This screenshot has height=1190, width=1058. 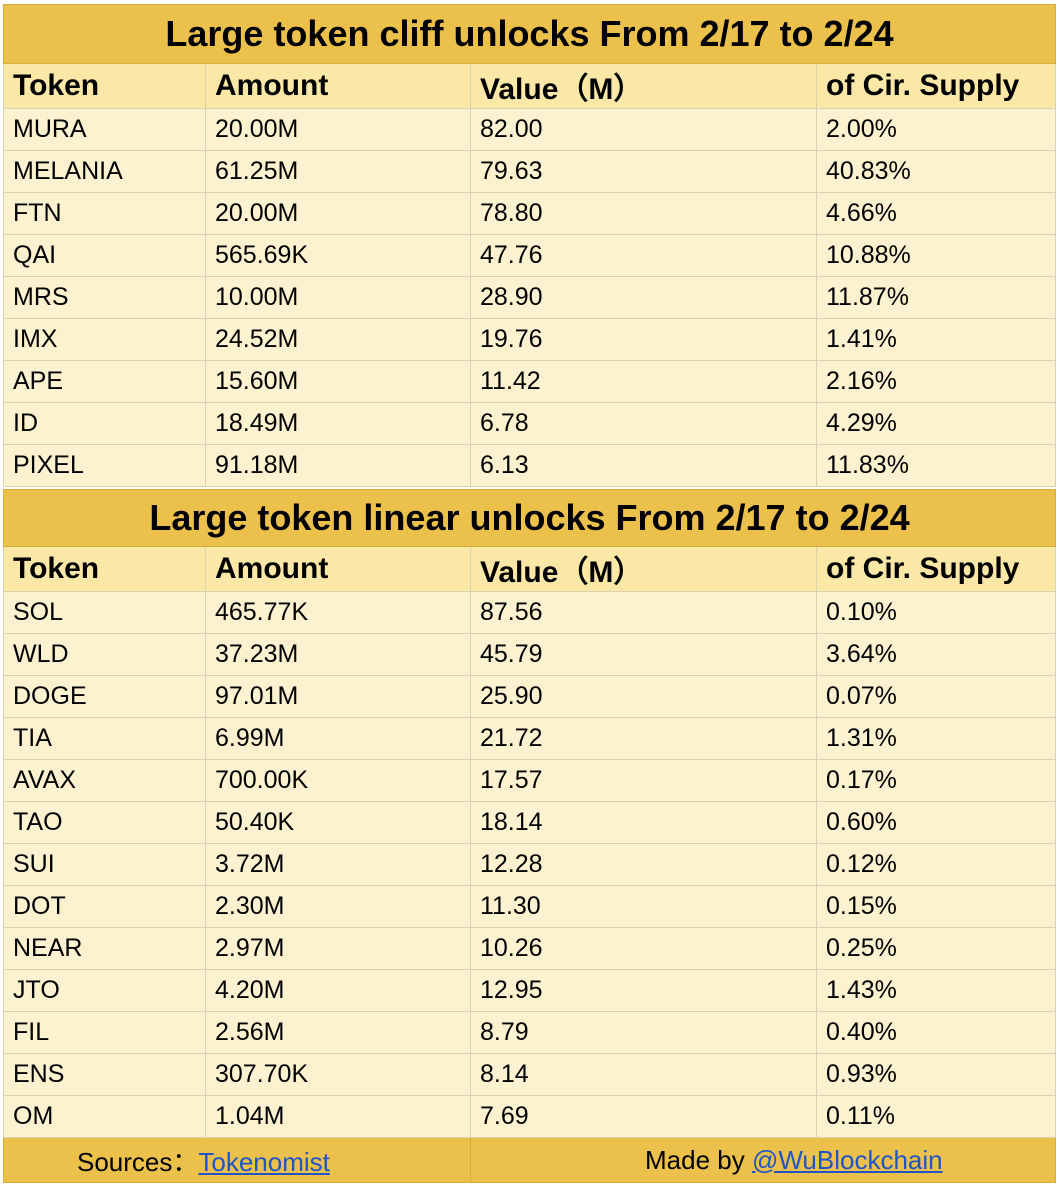 I want to click on cell-value: 8.79, so click(x=643, y=1032).